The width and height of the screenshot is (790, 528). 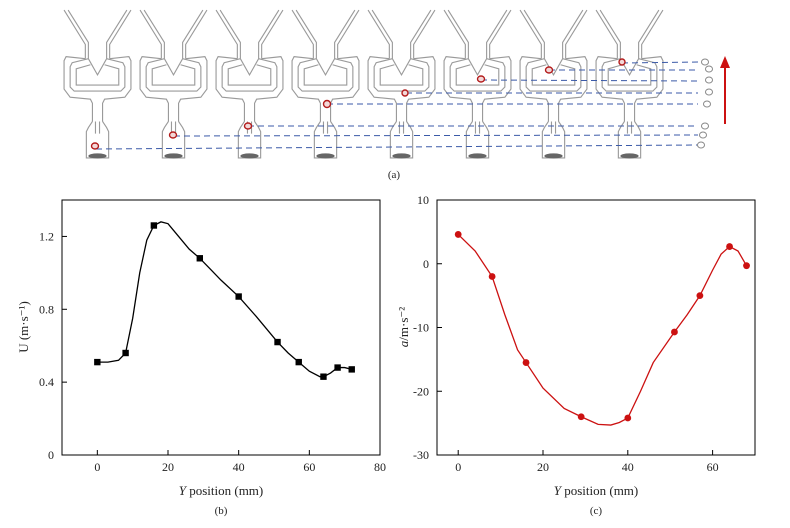 What do you see at coordinates (224, 299) in the screenshot?
I see `chart-b-curve` at bounding box center [224, 299].